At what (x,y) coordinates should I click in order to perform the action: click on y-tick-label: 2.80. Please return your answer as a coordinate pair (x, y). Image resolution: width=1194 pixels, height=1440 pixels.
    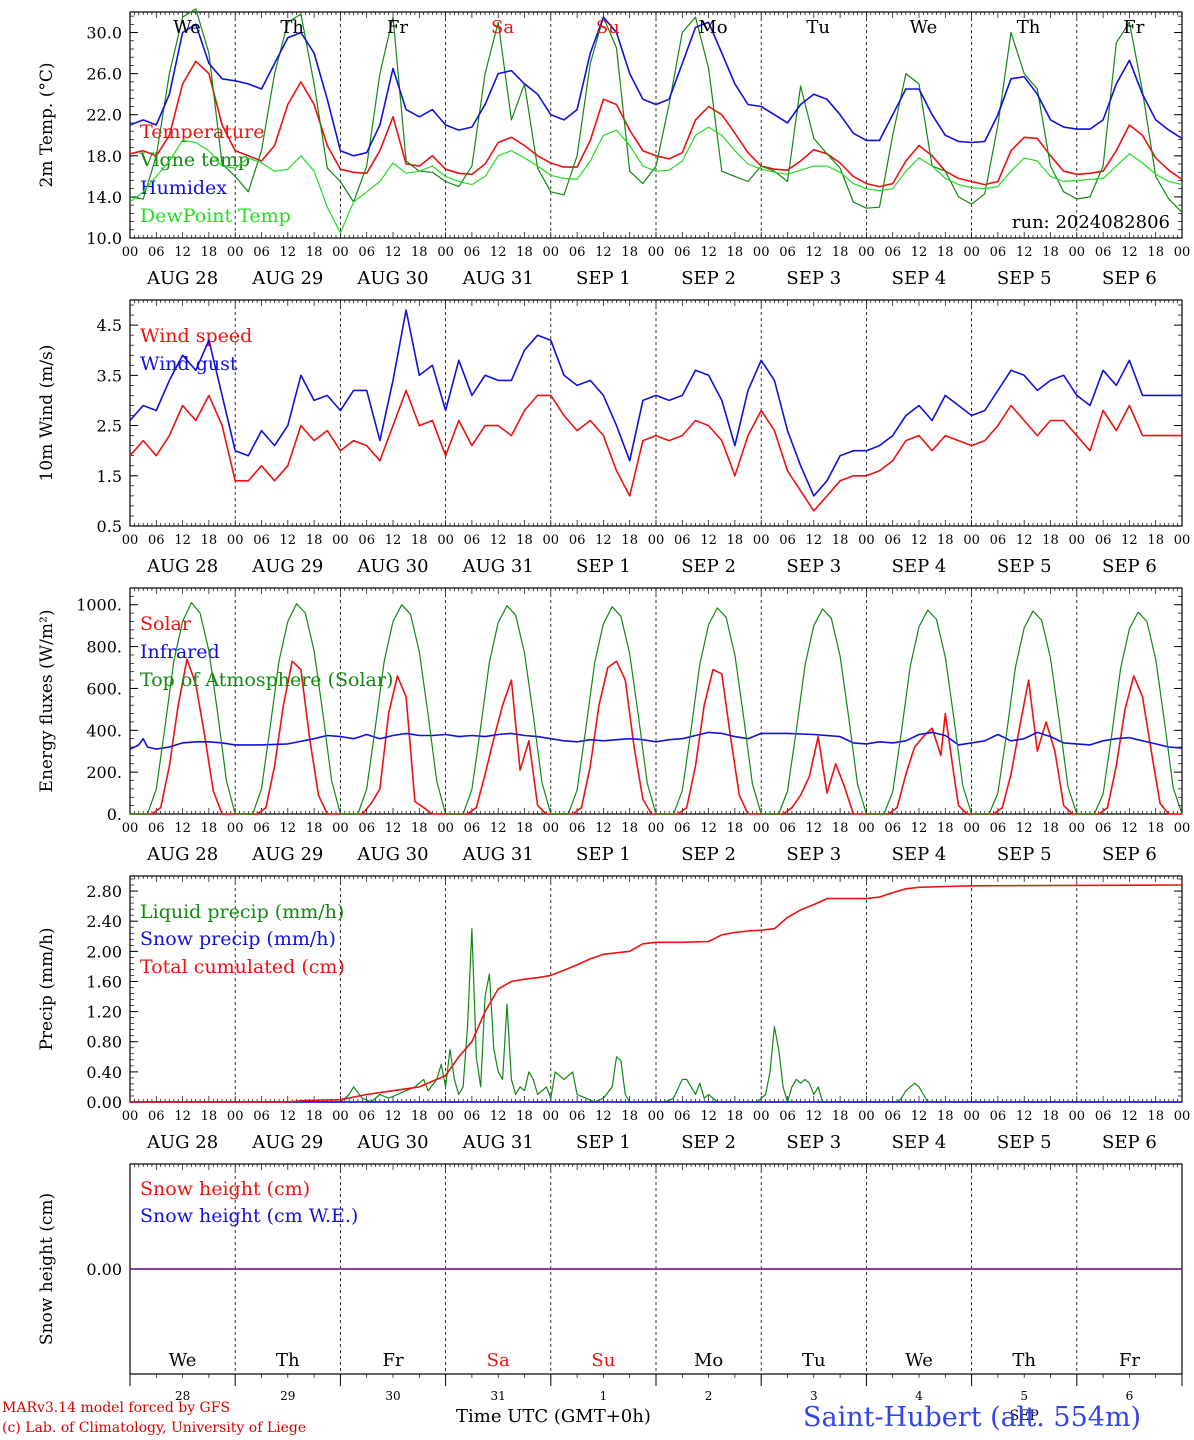
    Looking at the image, I should click on (104, 891).